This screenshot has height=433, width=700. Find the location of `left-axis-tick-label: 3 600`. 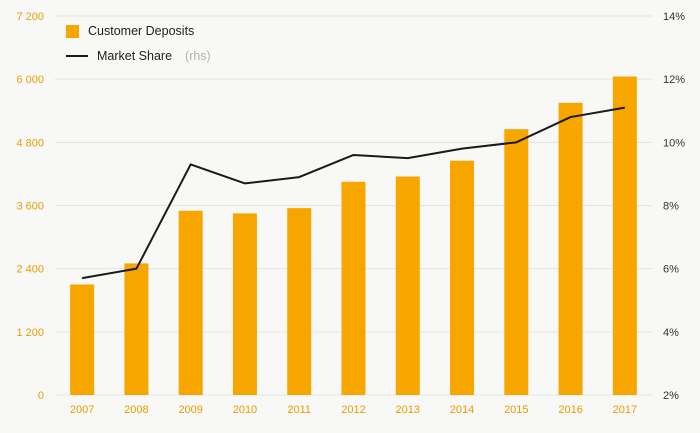

left-axis-tick-label: 3 600 is located at coordinates (30, 207).